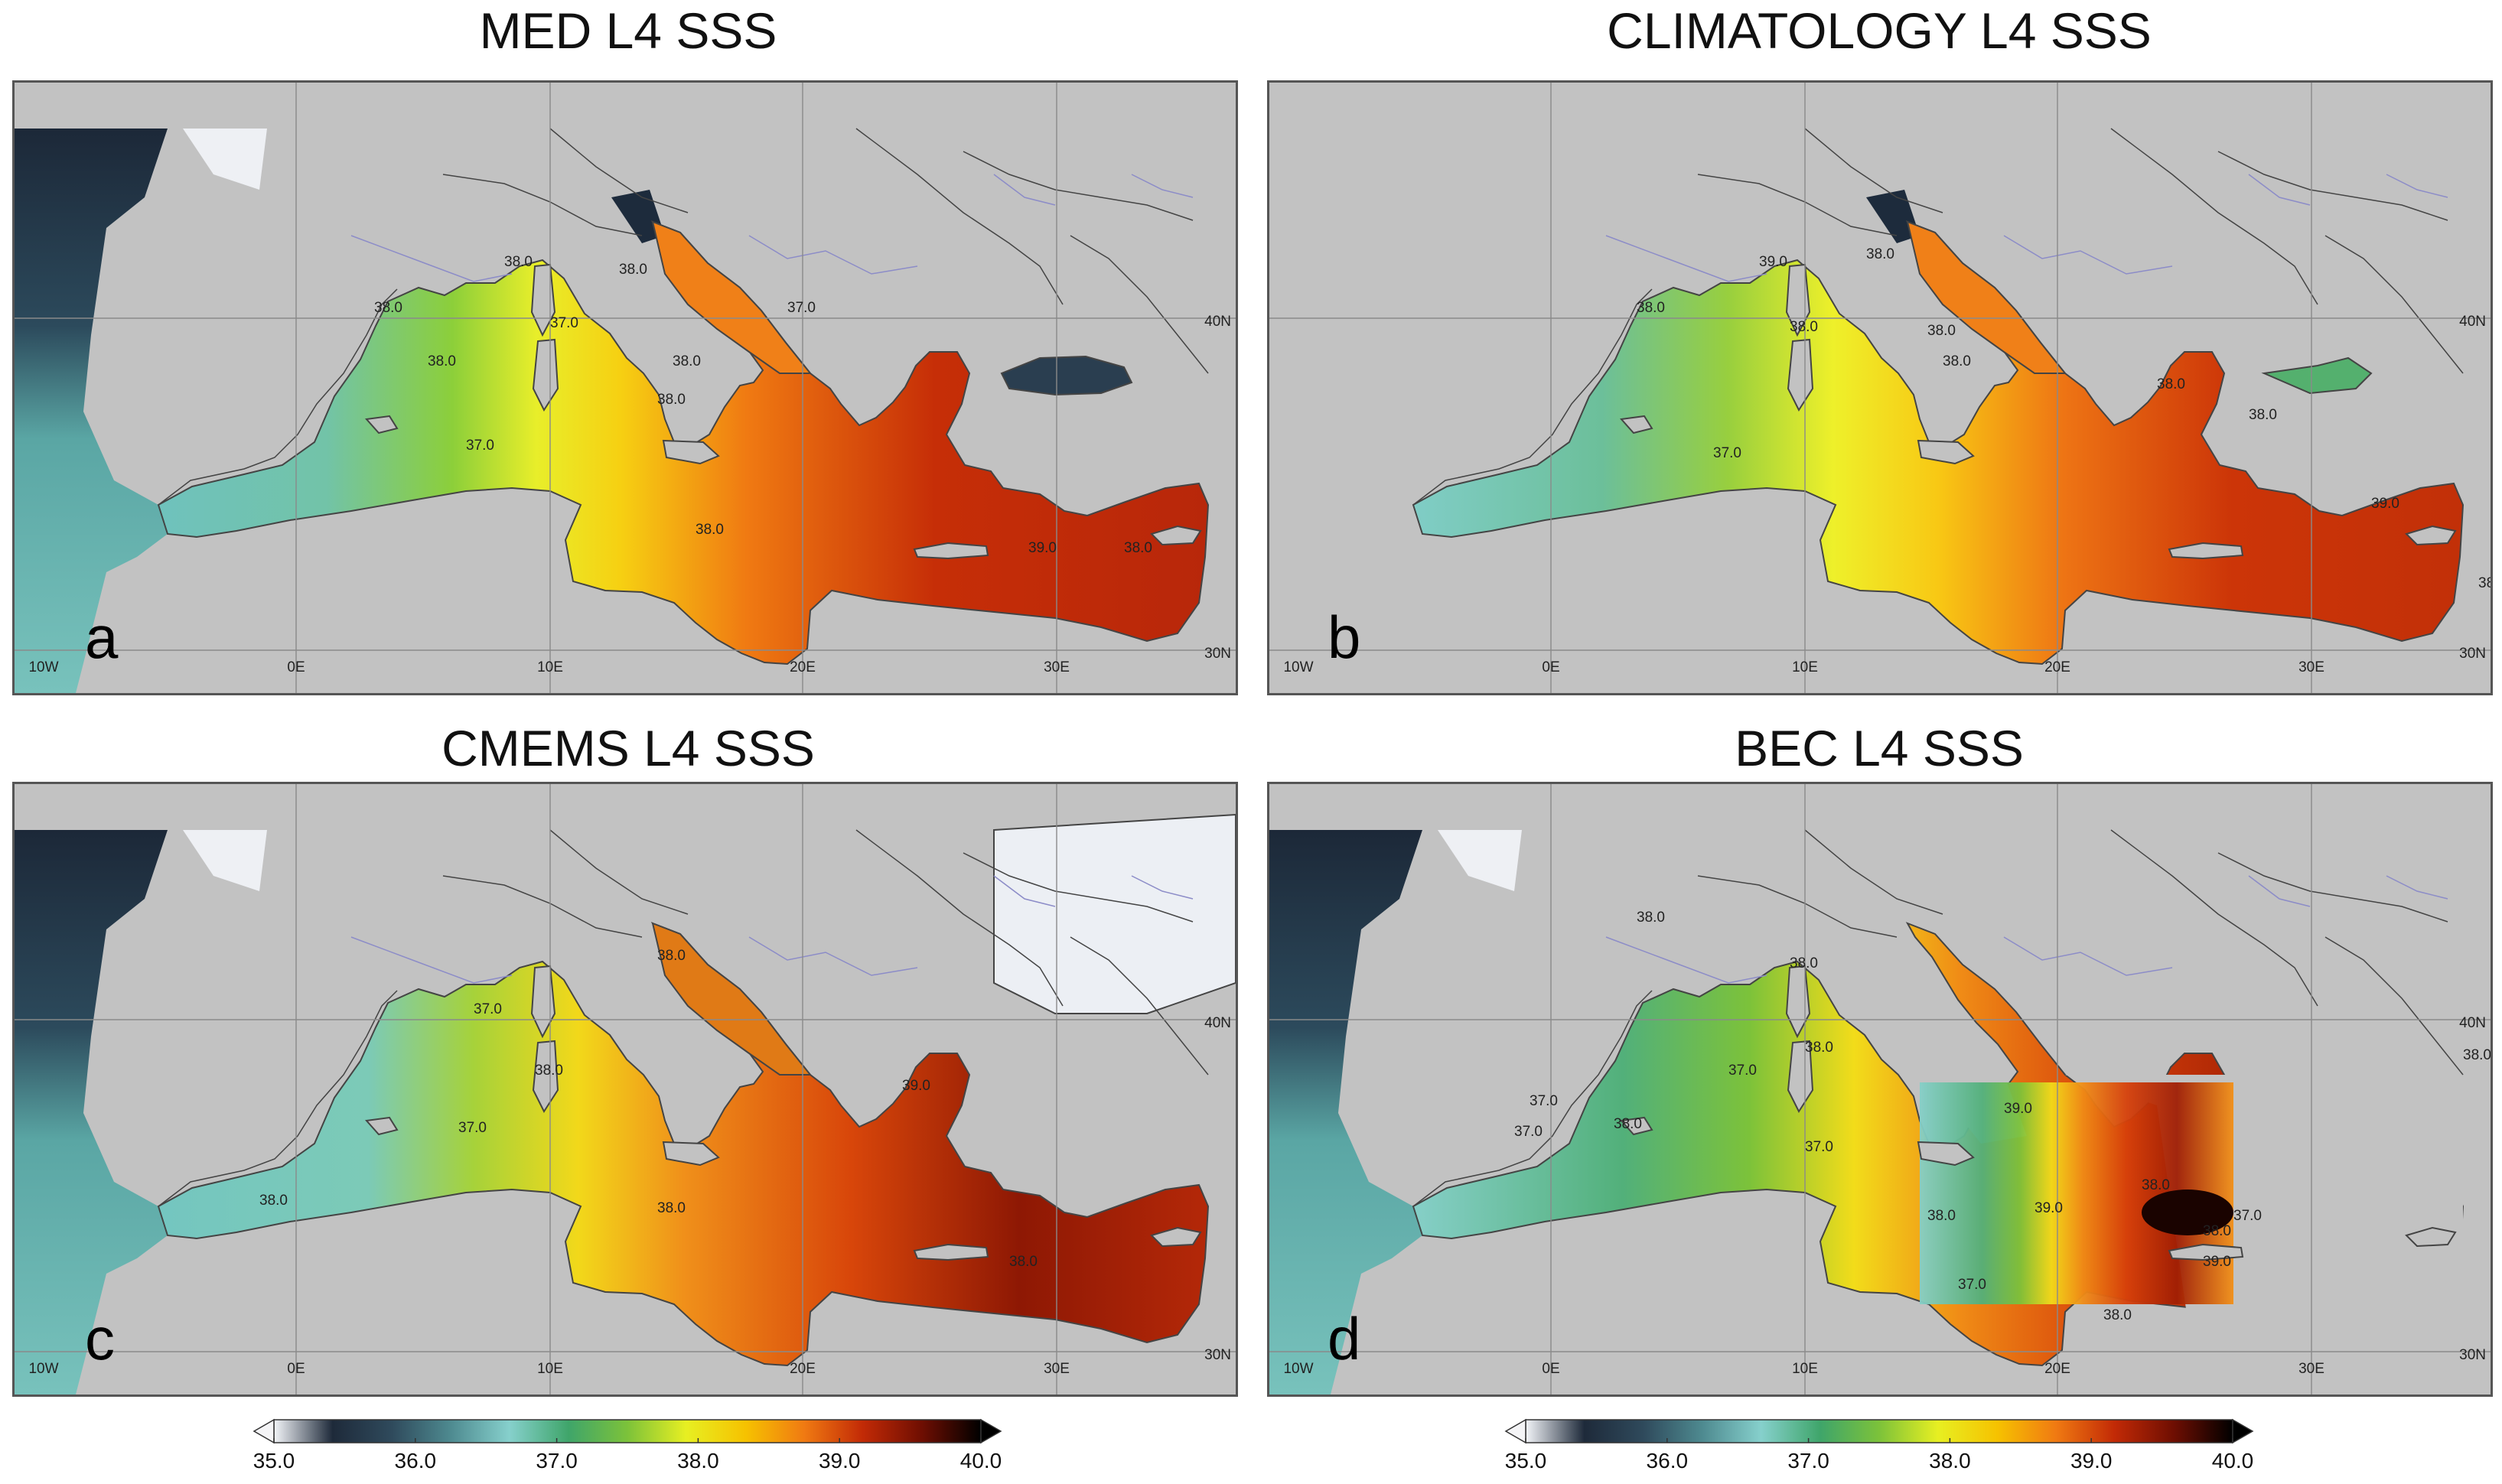  I want to click on colorbar-right, so click(1879, 1431).